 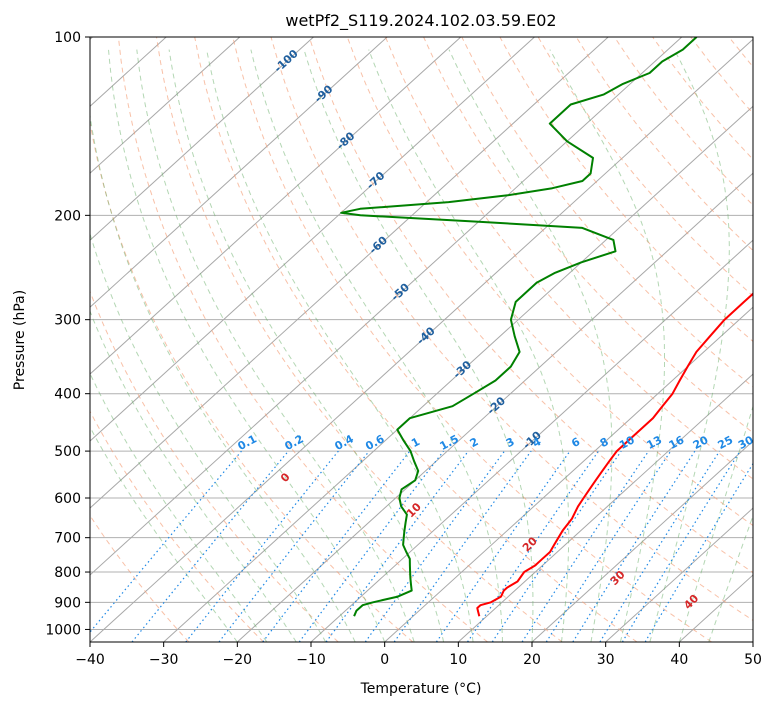 What do you see at coordinates (67, 321) in the screenshot?
I see `y-tick-label: 300` at bounding box center [67, 321].